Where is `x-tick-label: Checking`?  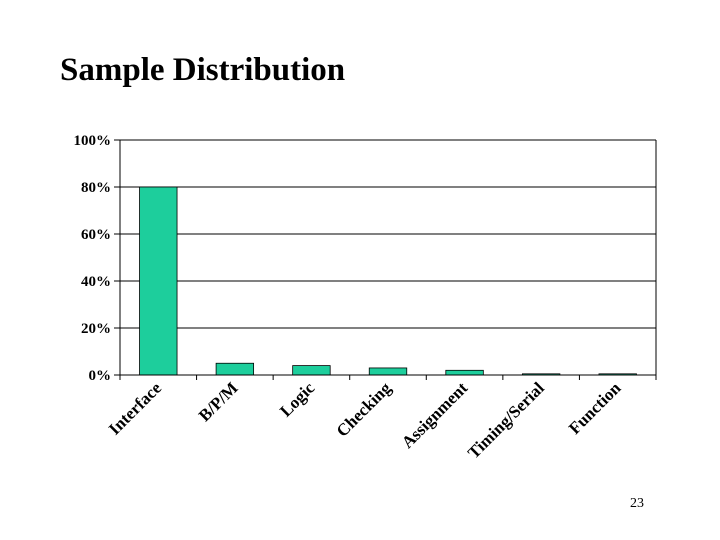
x-tick-label: Checking is located at coordinates (364, 409).